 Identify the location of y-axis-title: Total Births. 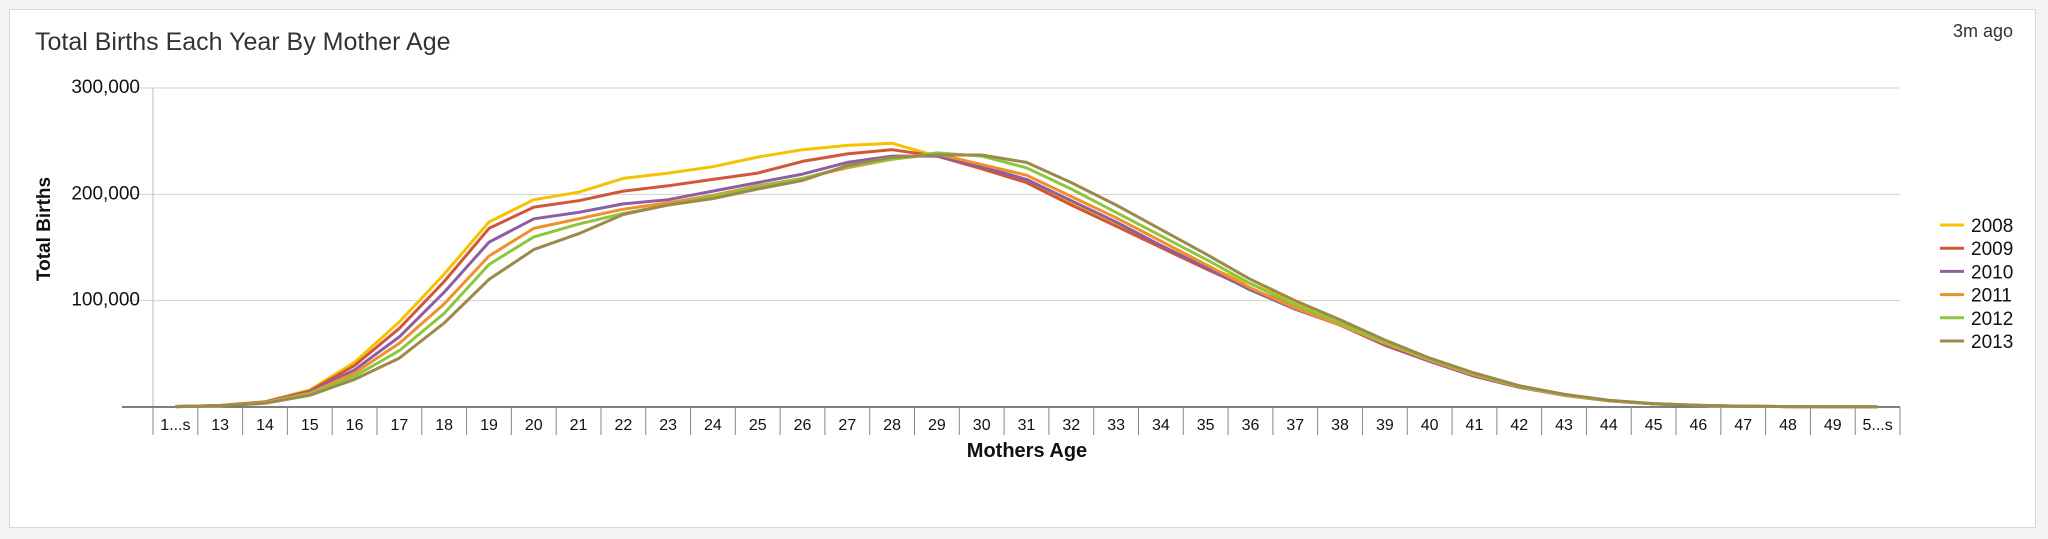
(44, 229).